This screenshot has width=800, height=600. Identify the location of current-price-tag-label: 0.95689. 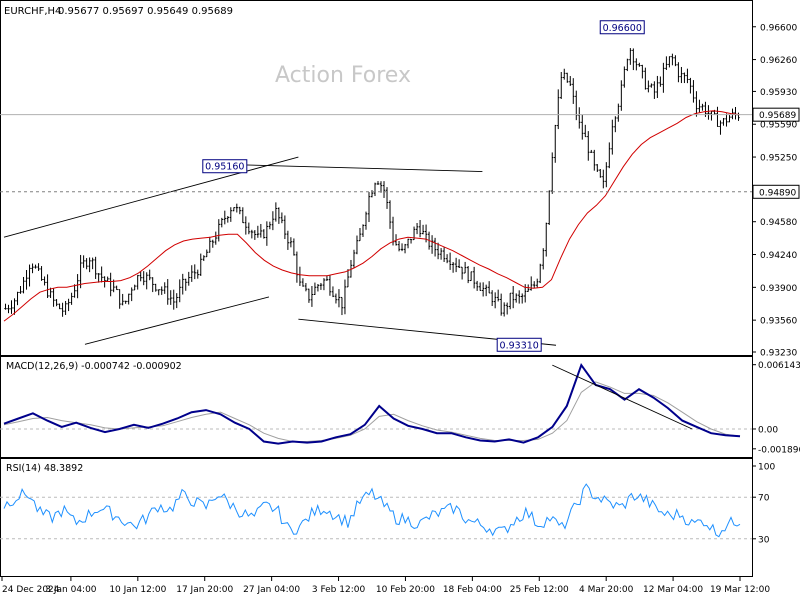
(777, 116).